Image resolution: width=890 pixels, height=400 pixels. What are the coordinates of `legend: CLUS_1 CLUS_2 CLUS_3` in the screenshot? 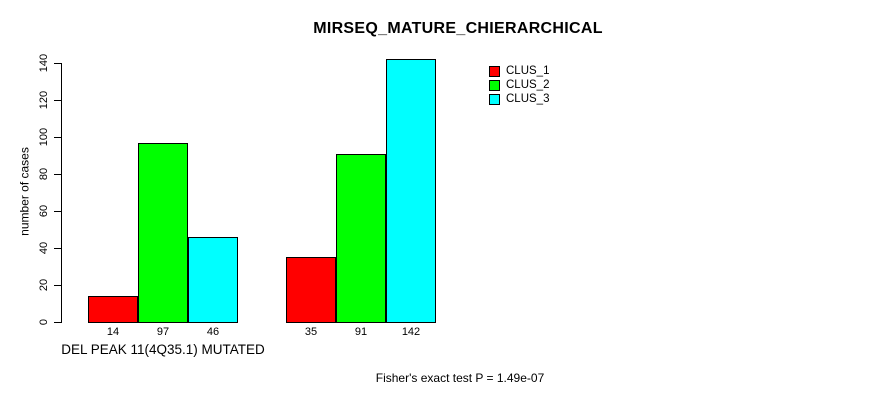 It's located at (519, 85).